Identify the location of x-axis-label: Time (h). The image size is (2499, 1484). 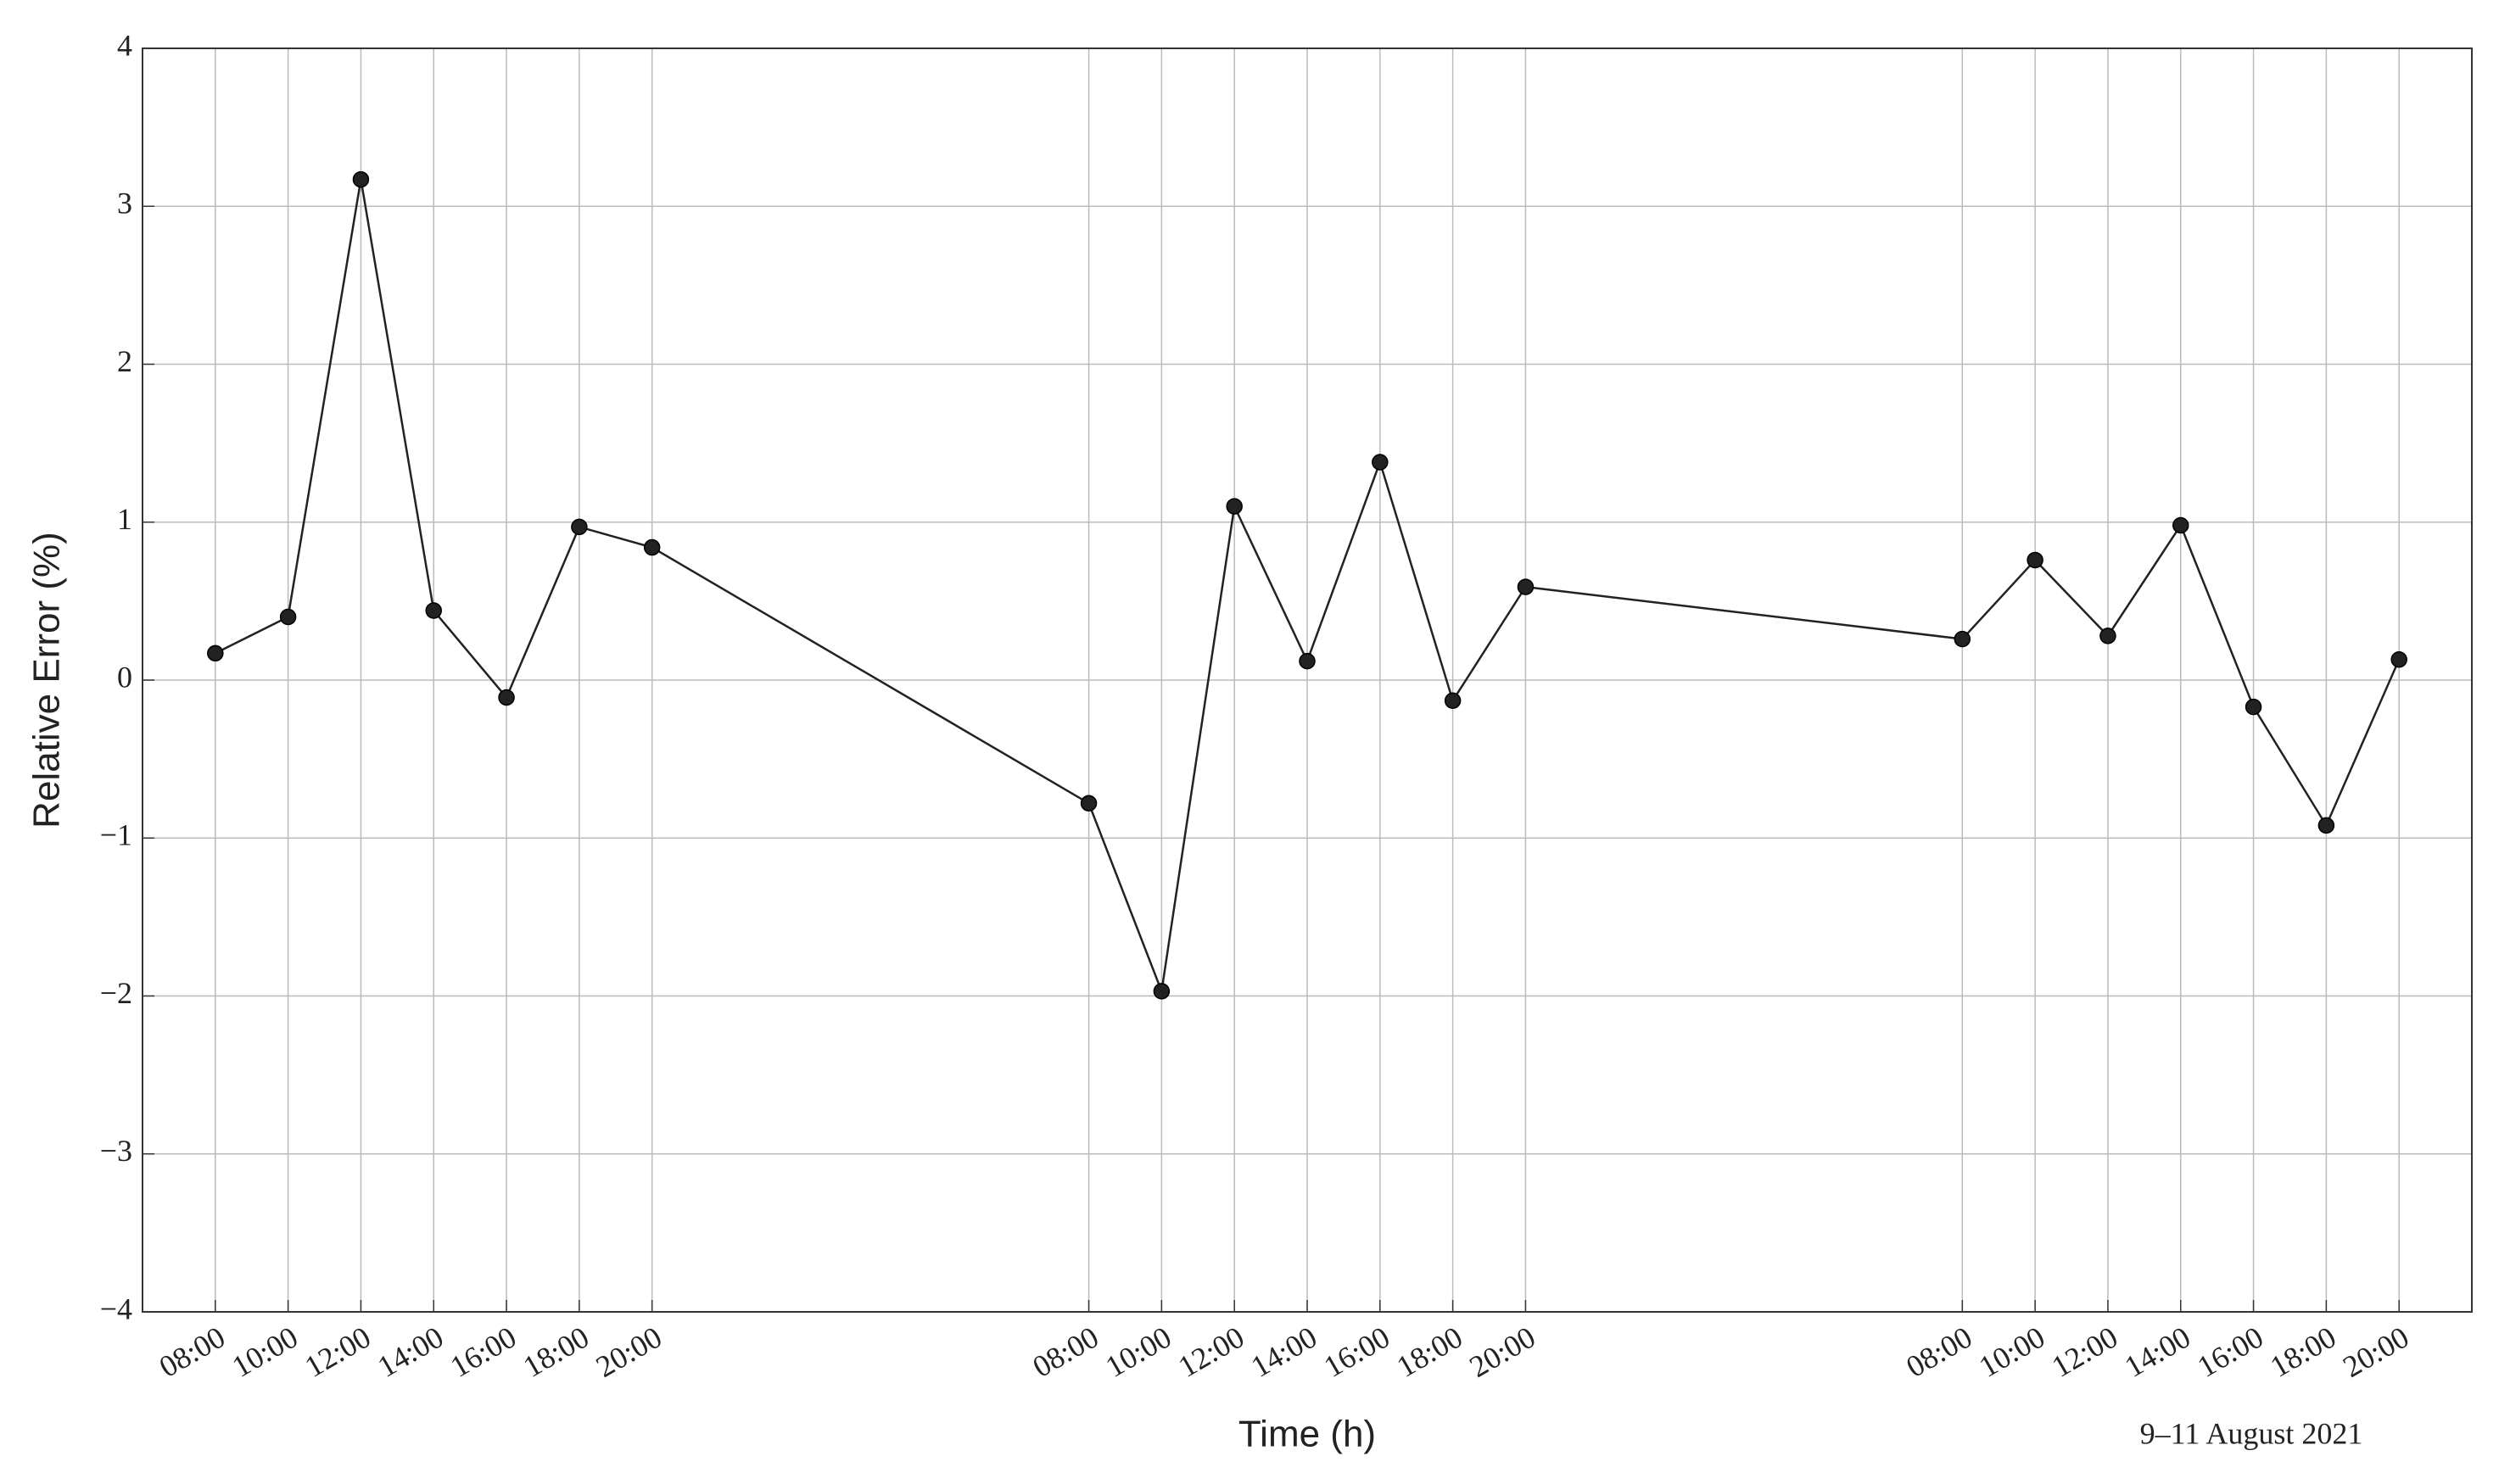
(1307, 1434).